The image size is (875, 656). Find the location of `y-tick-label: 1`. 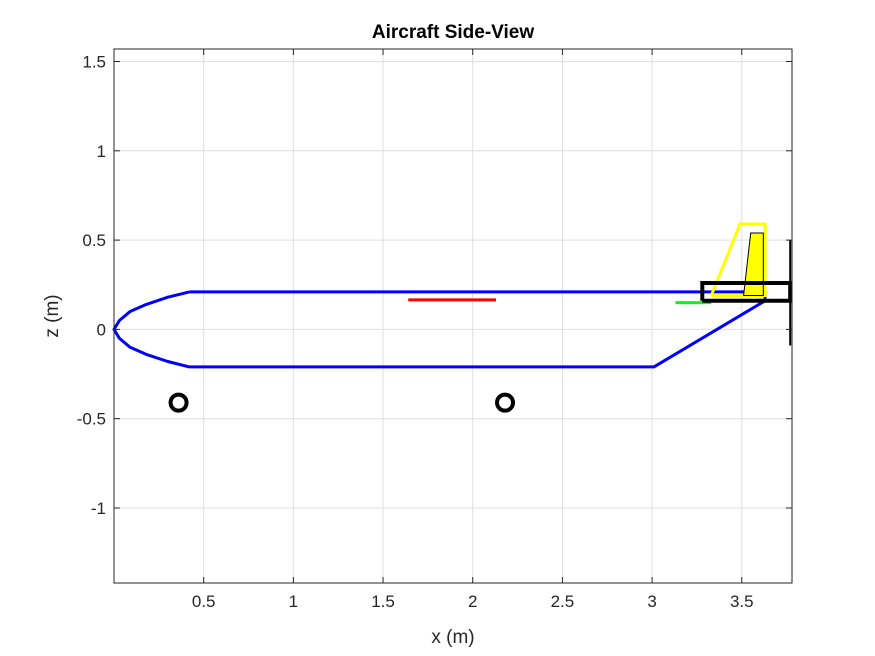

y-tick-label: 1 is located at coordinates (101, 151).